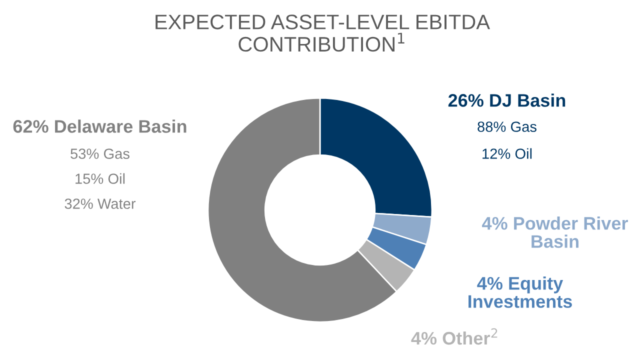  What do you see at coordinates (100, 153) in the screenshot?
I see `text: 53% Gas` at bounding box center [100, 153].